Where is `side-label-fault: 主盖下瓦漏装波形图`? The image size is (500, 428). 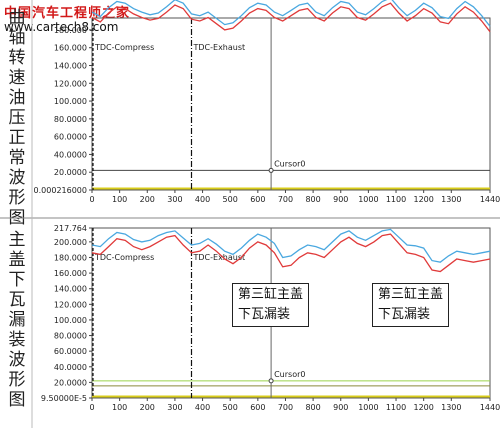 side-label-fault: 主盖下瓦漏装波形图 is located at coordinates (17, 320).